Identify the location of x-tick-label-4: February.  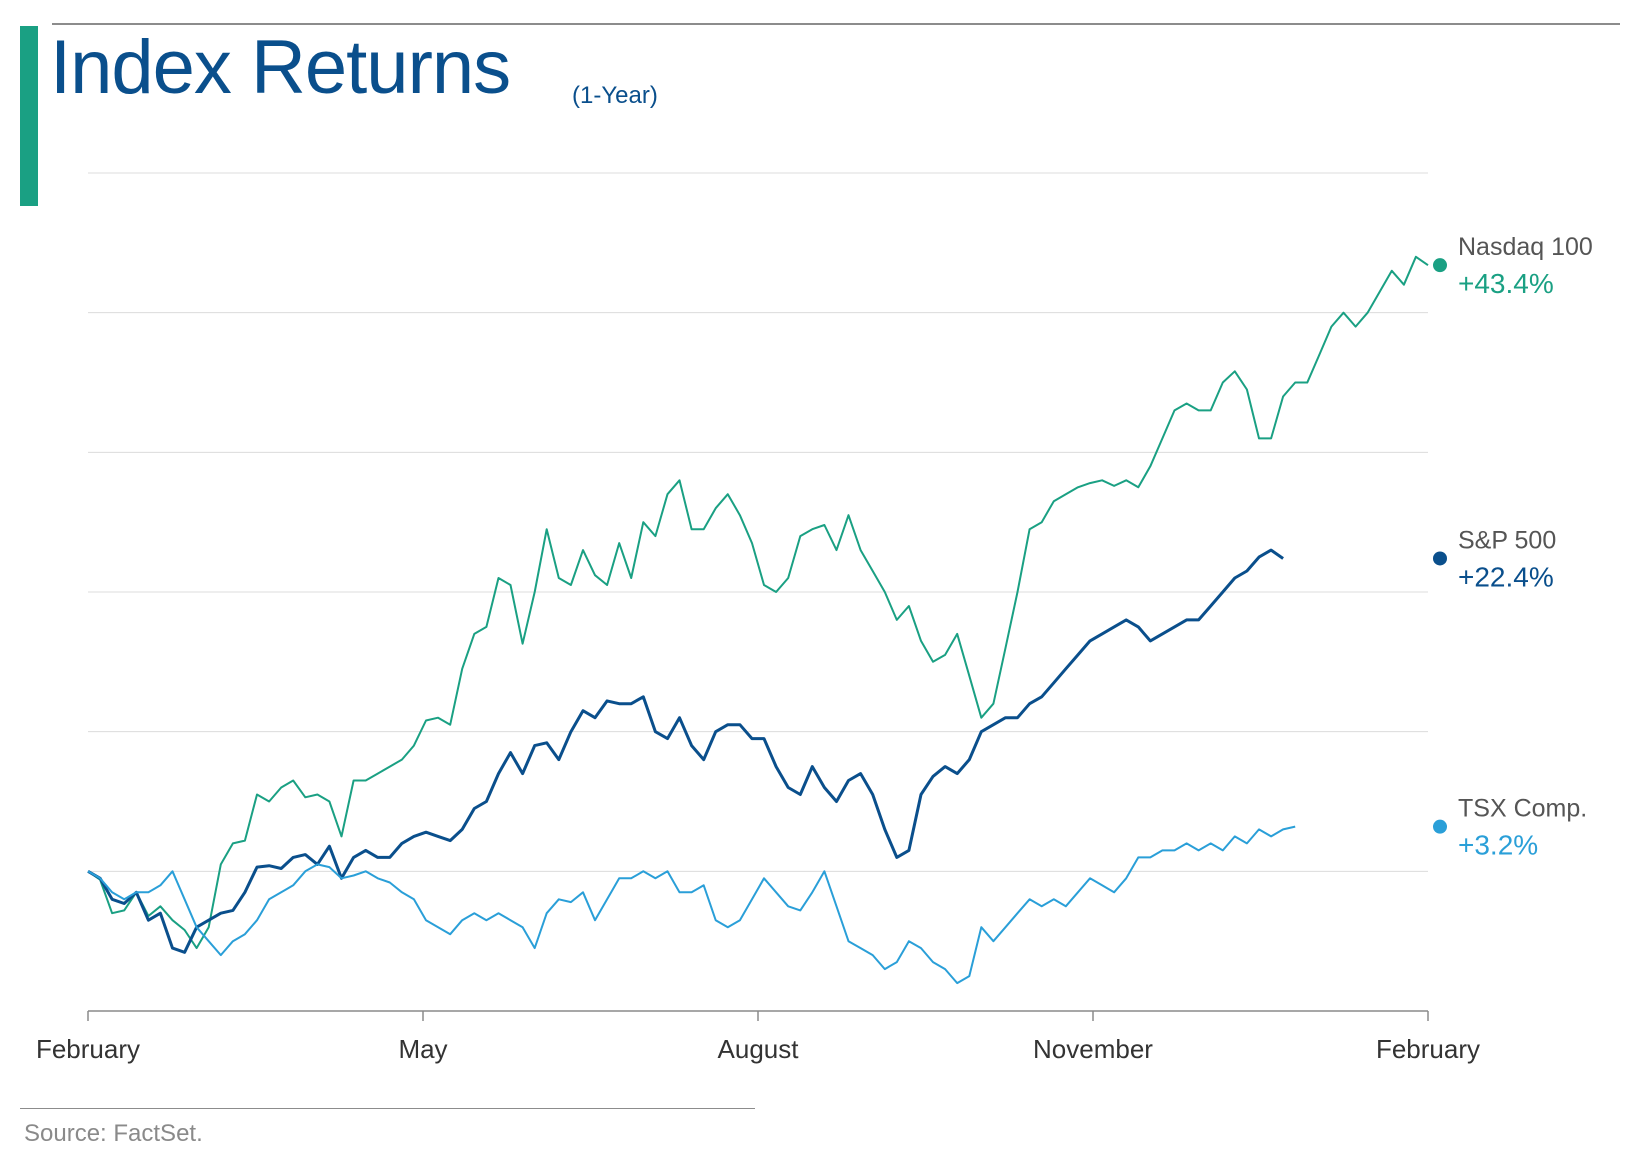
(1428, 1049).